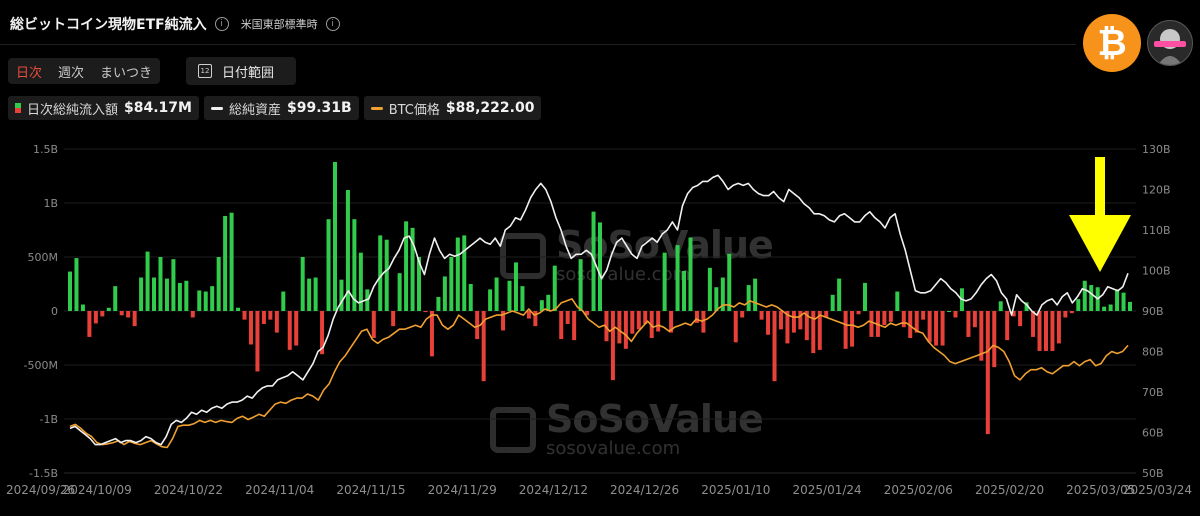  I want to click on left-axis: 1.5B 1B 500M 0 -500M -1B -1.5B, so click(41, 311).